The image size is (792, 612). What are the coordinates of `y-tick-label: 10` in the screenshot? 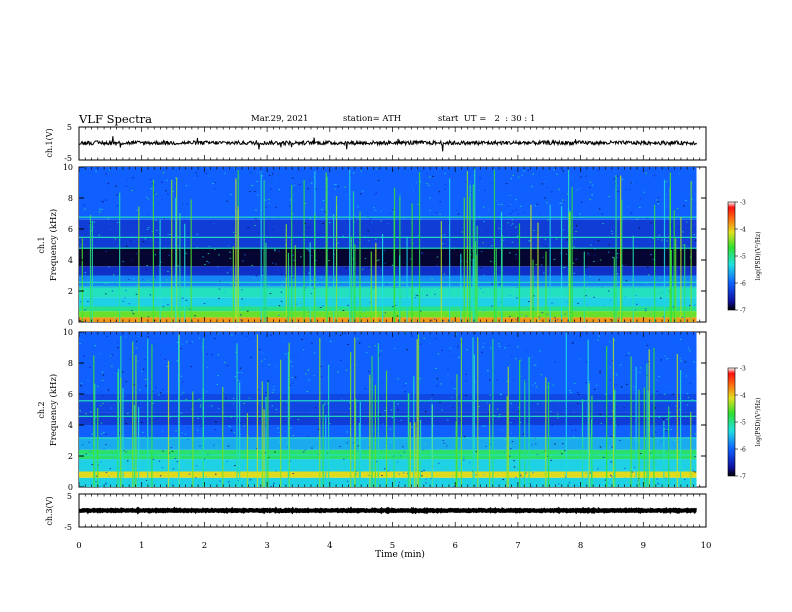 It's located at (68, 167).